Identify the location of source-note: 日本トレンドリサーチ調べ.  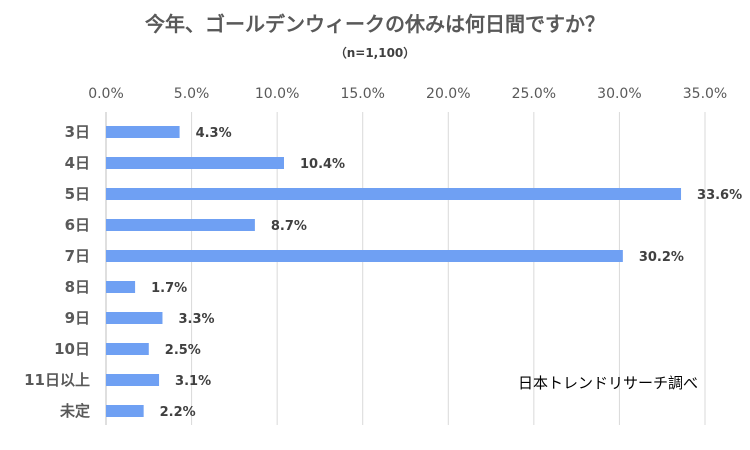
(608, 383).